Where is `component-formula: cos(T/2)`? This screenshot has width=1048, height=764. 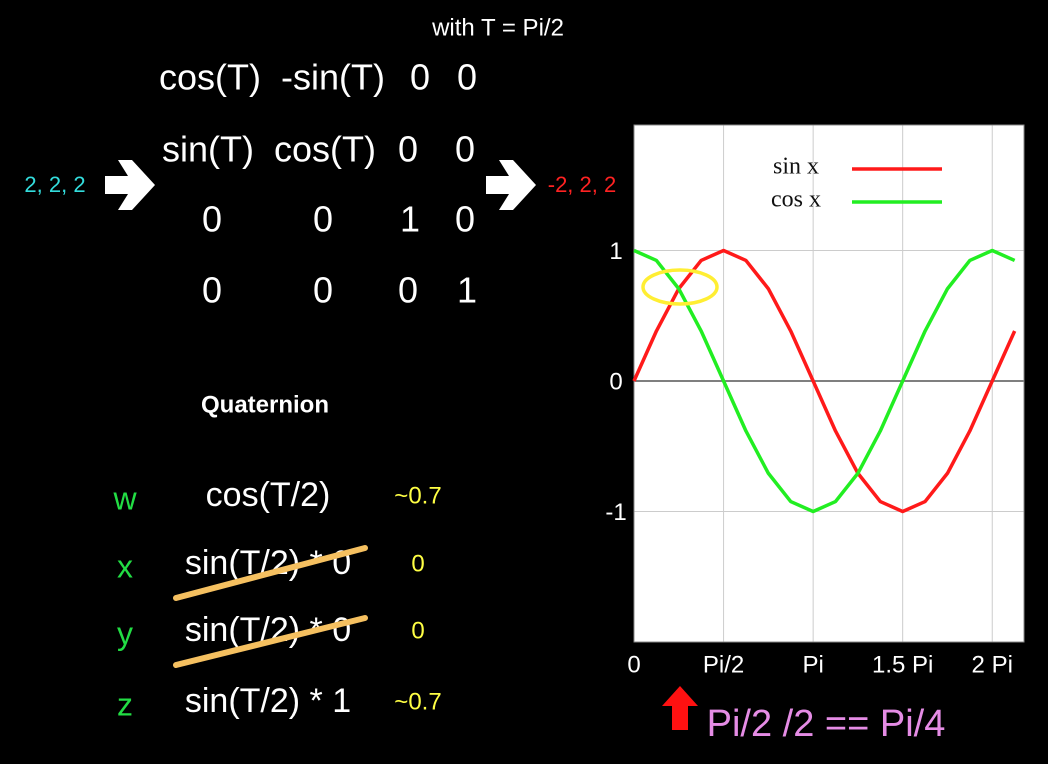 component-formula: cos(T/2) is located at coordinates (268, 495).